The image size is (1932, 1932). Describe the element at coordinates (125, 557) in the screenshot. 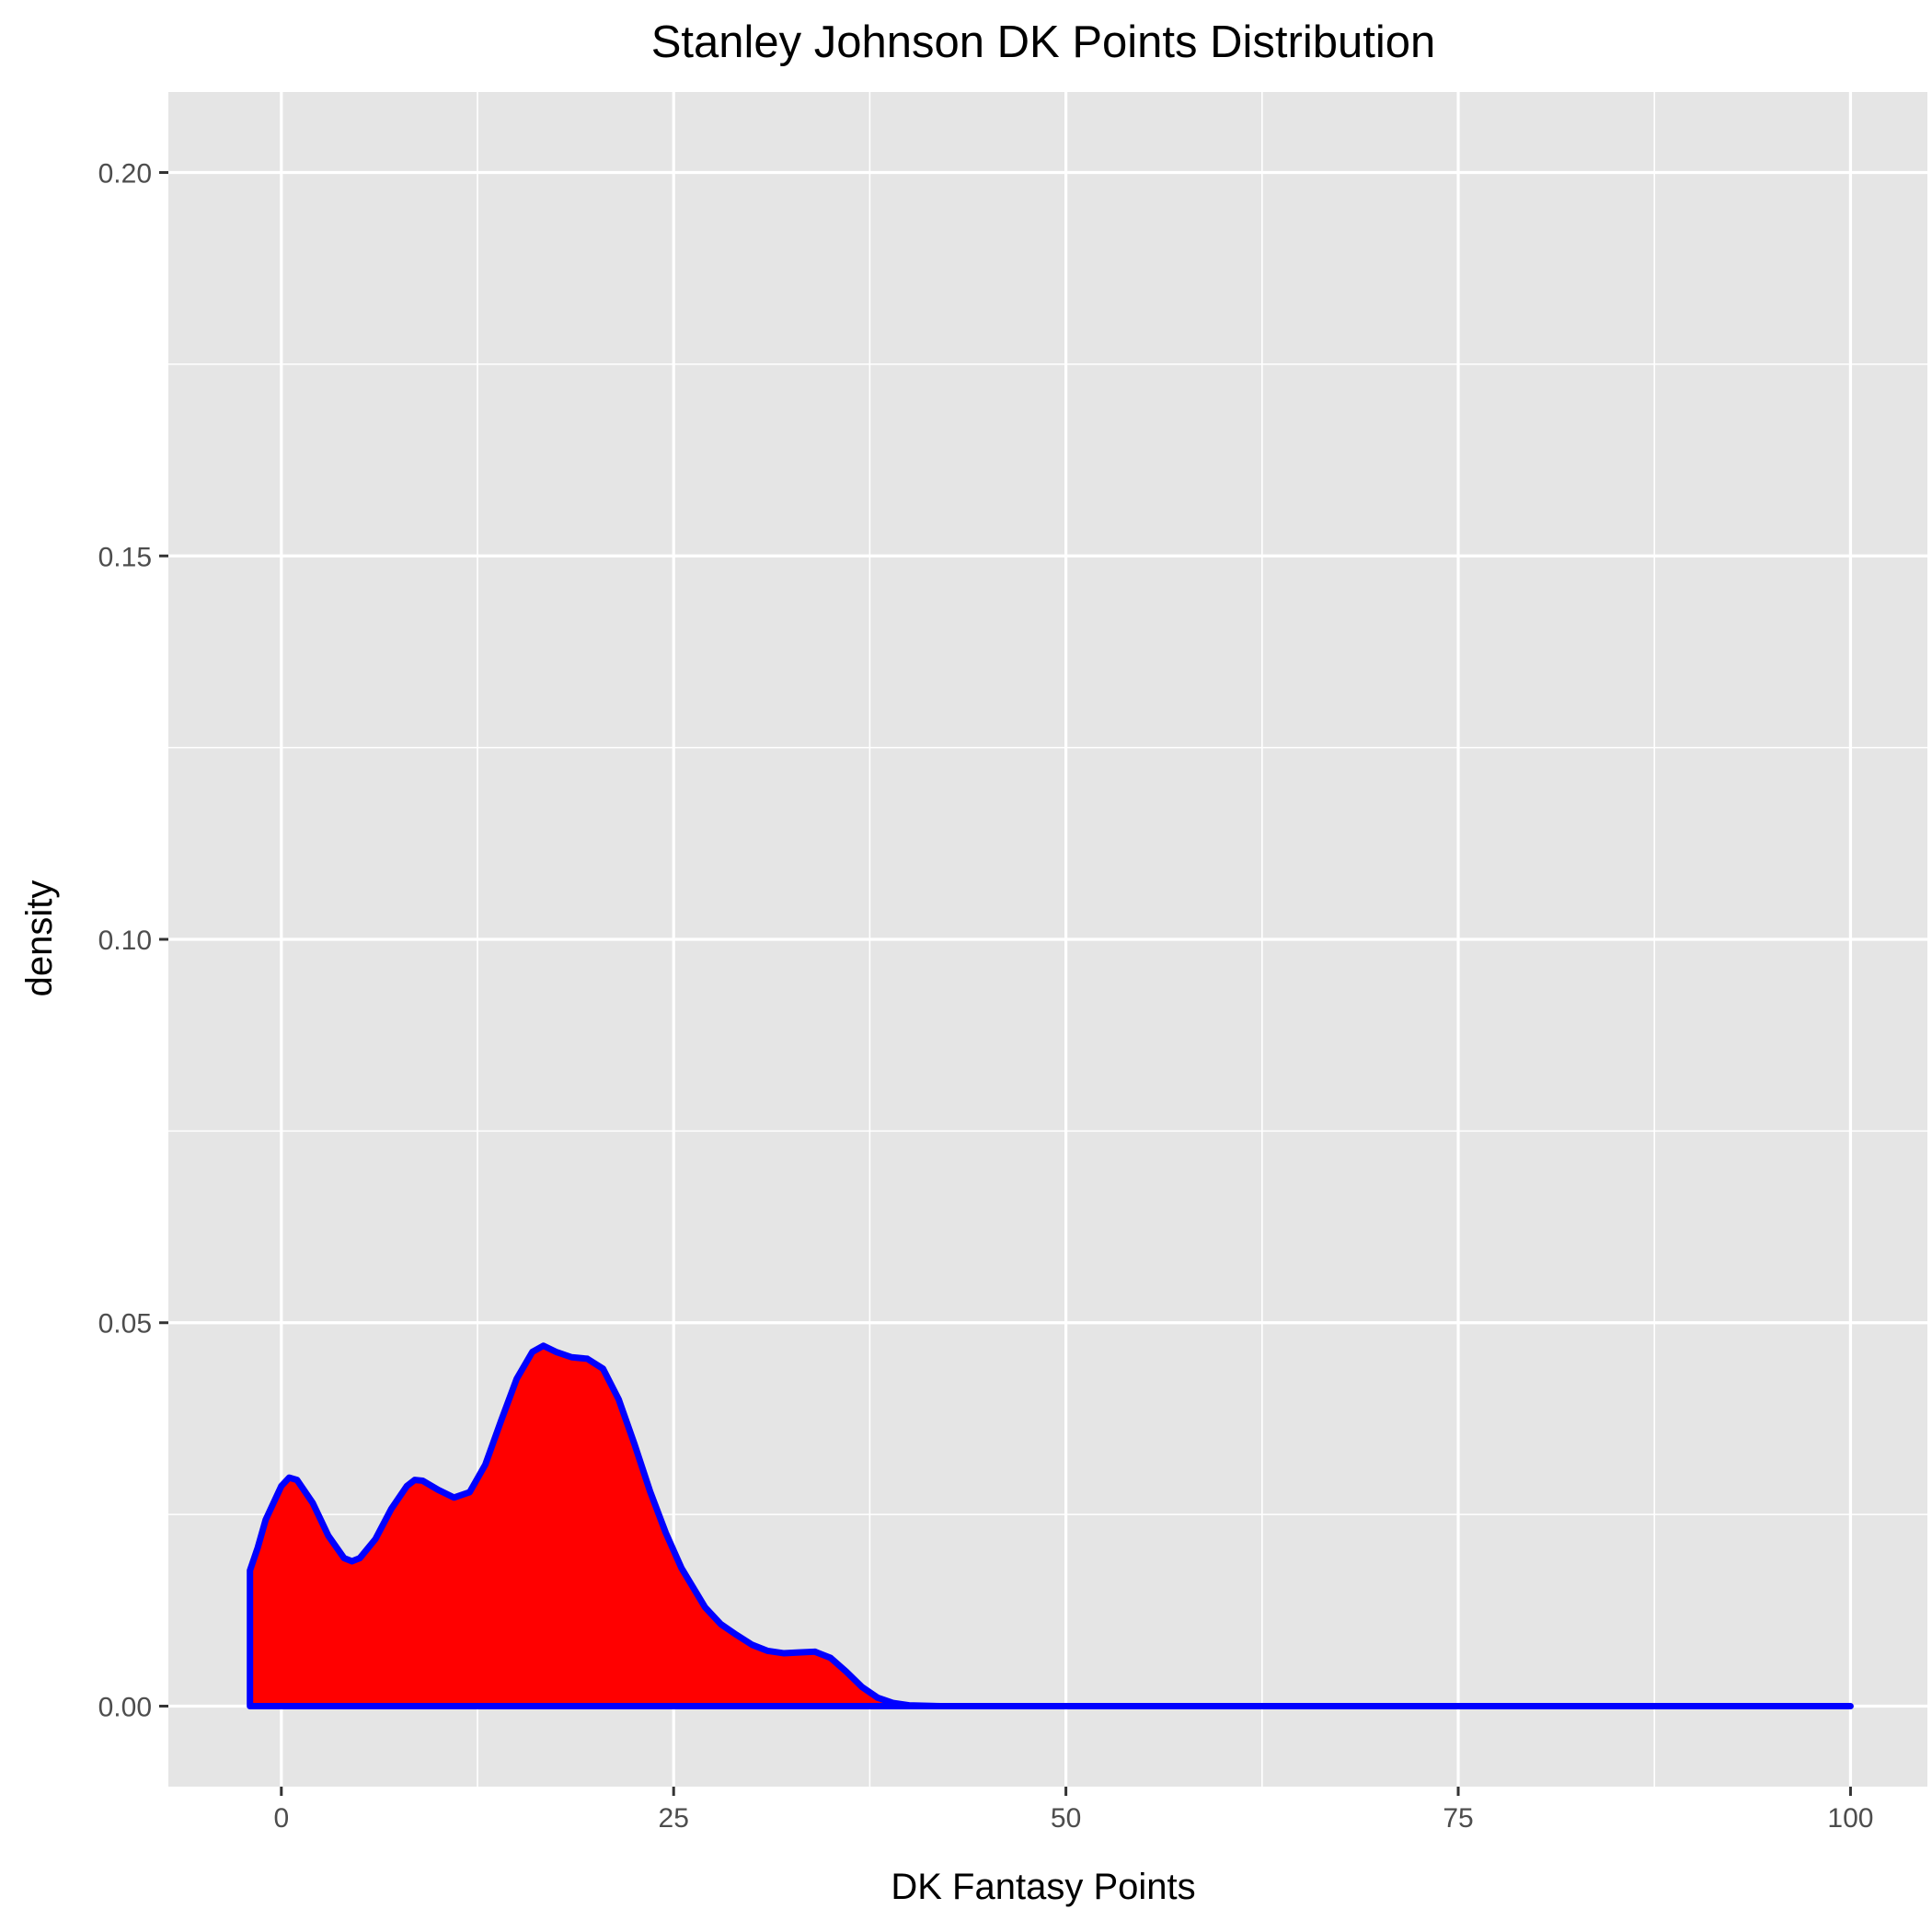

I see `y-tick-label: 0.15` at that location.